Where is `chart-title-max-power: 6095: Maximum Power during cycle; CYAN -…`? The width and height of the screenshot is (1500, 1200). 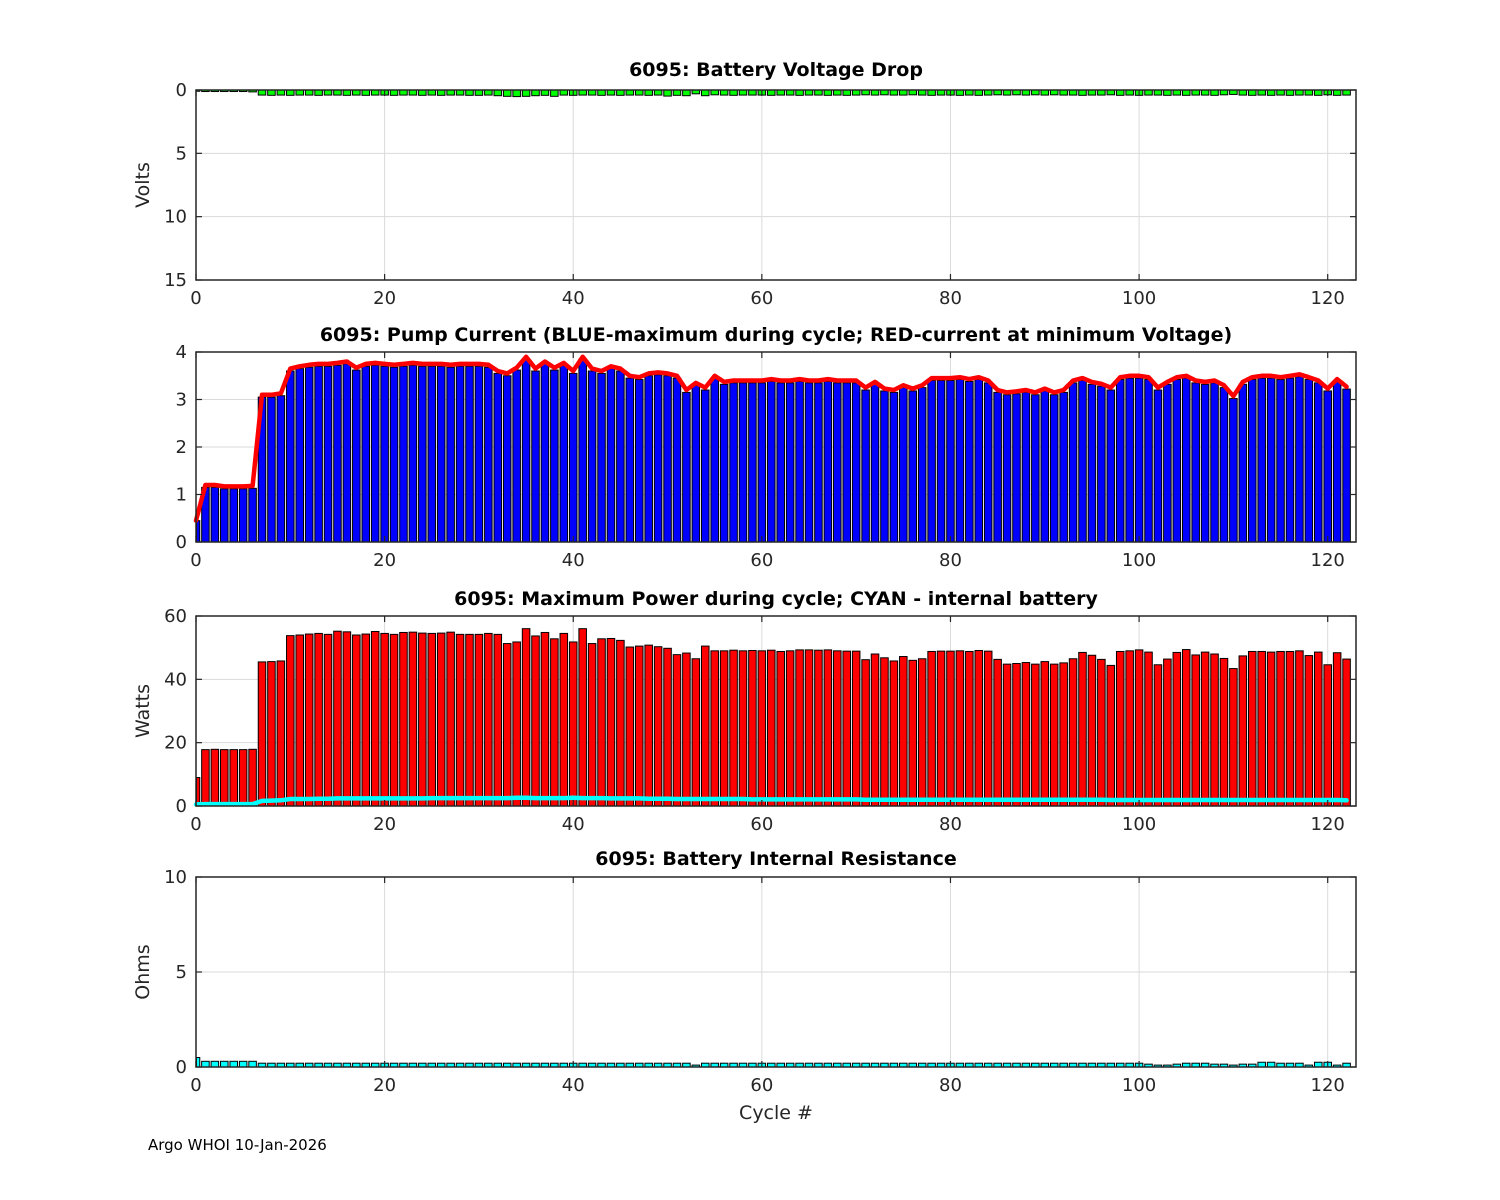 chart-title-max-power: 6095: Maximum Power during cycle; CYAN -… is located at coordinates (776, 599).